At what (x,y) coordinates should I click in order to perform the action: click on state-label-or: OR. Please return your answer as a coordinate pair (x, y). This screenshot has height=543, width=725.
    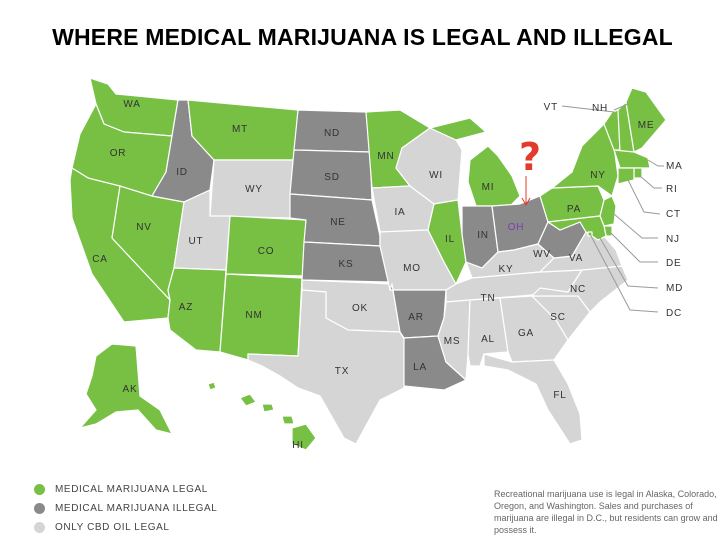
    Looking at the image, I should click on (118, 153).